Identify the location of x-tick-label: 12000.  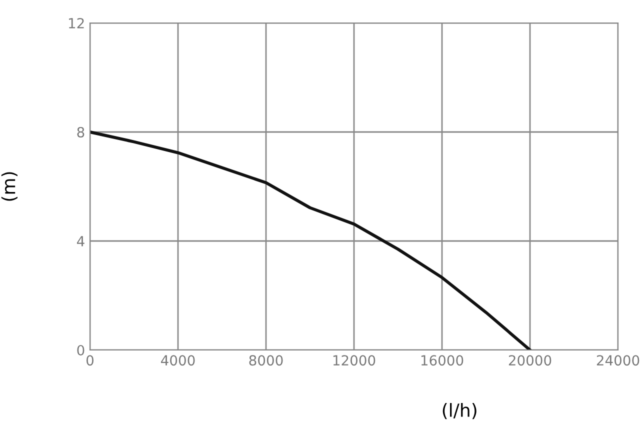
(354, 360).